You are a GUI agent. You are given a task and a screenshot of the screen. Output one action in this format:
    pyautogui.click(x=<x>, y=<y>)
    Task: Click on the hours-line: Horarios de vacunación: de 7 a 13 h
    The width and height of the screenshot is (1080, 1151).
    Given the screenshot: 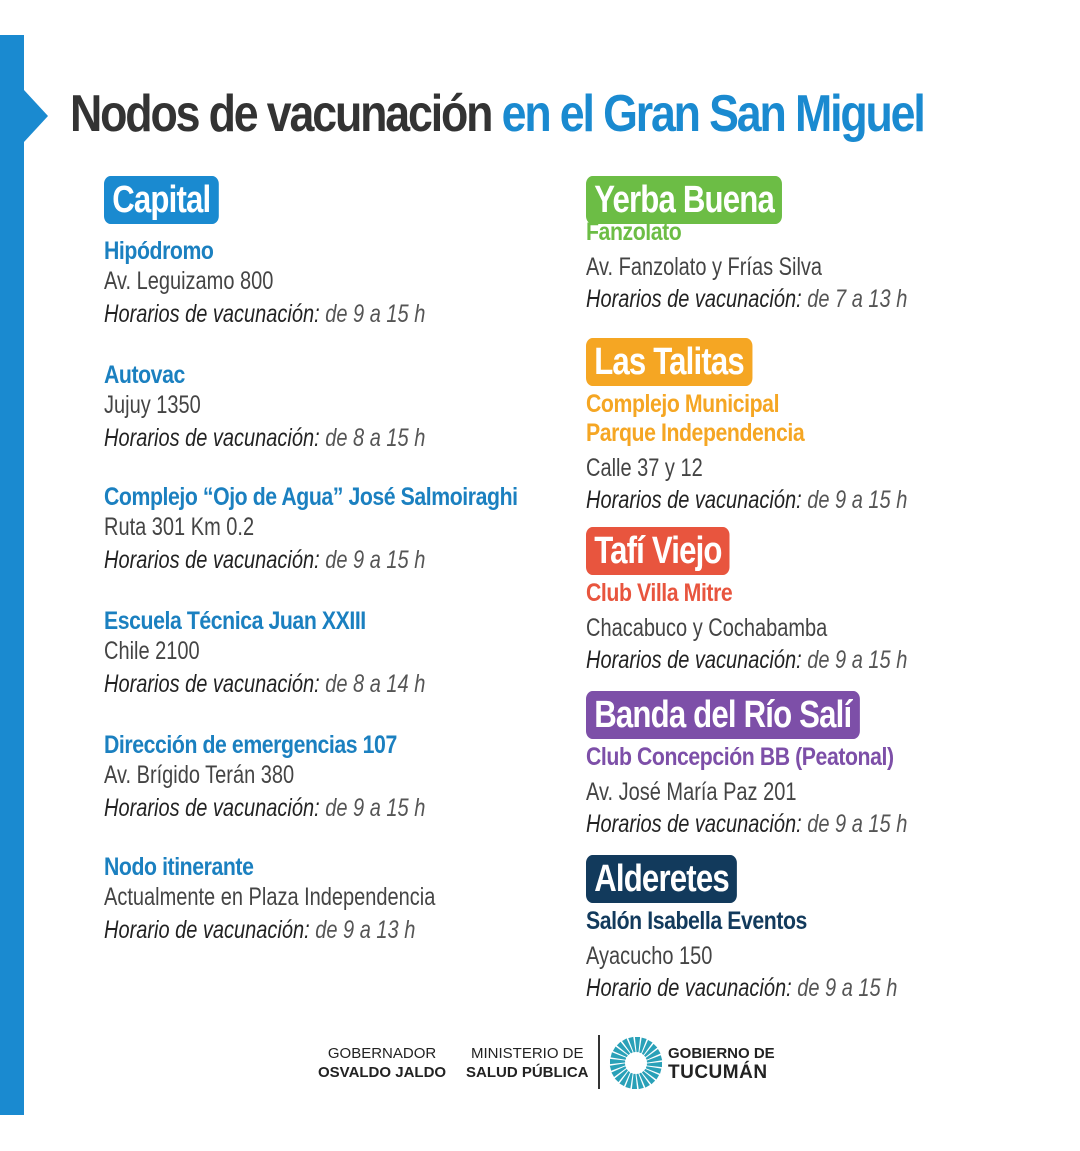 What is the action you would take?
    pyautogui.click(x=746, y=299)
    